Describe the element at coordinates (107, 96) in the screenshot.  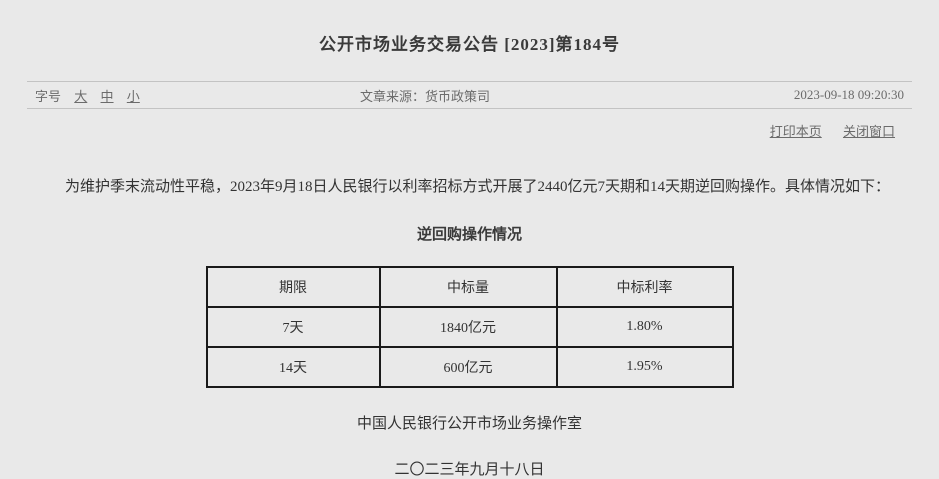
I see `font-size-option-medium: 中` at that location.